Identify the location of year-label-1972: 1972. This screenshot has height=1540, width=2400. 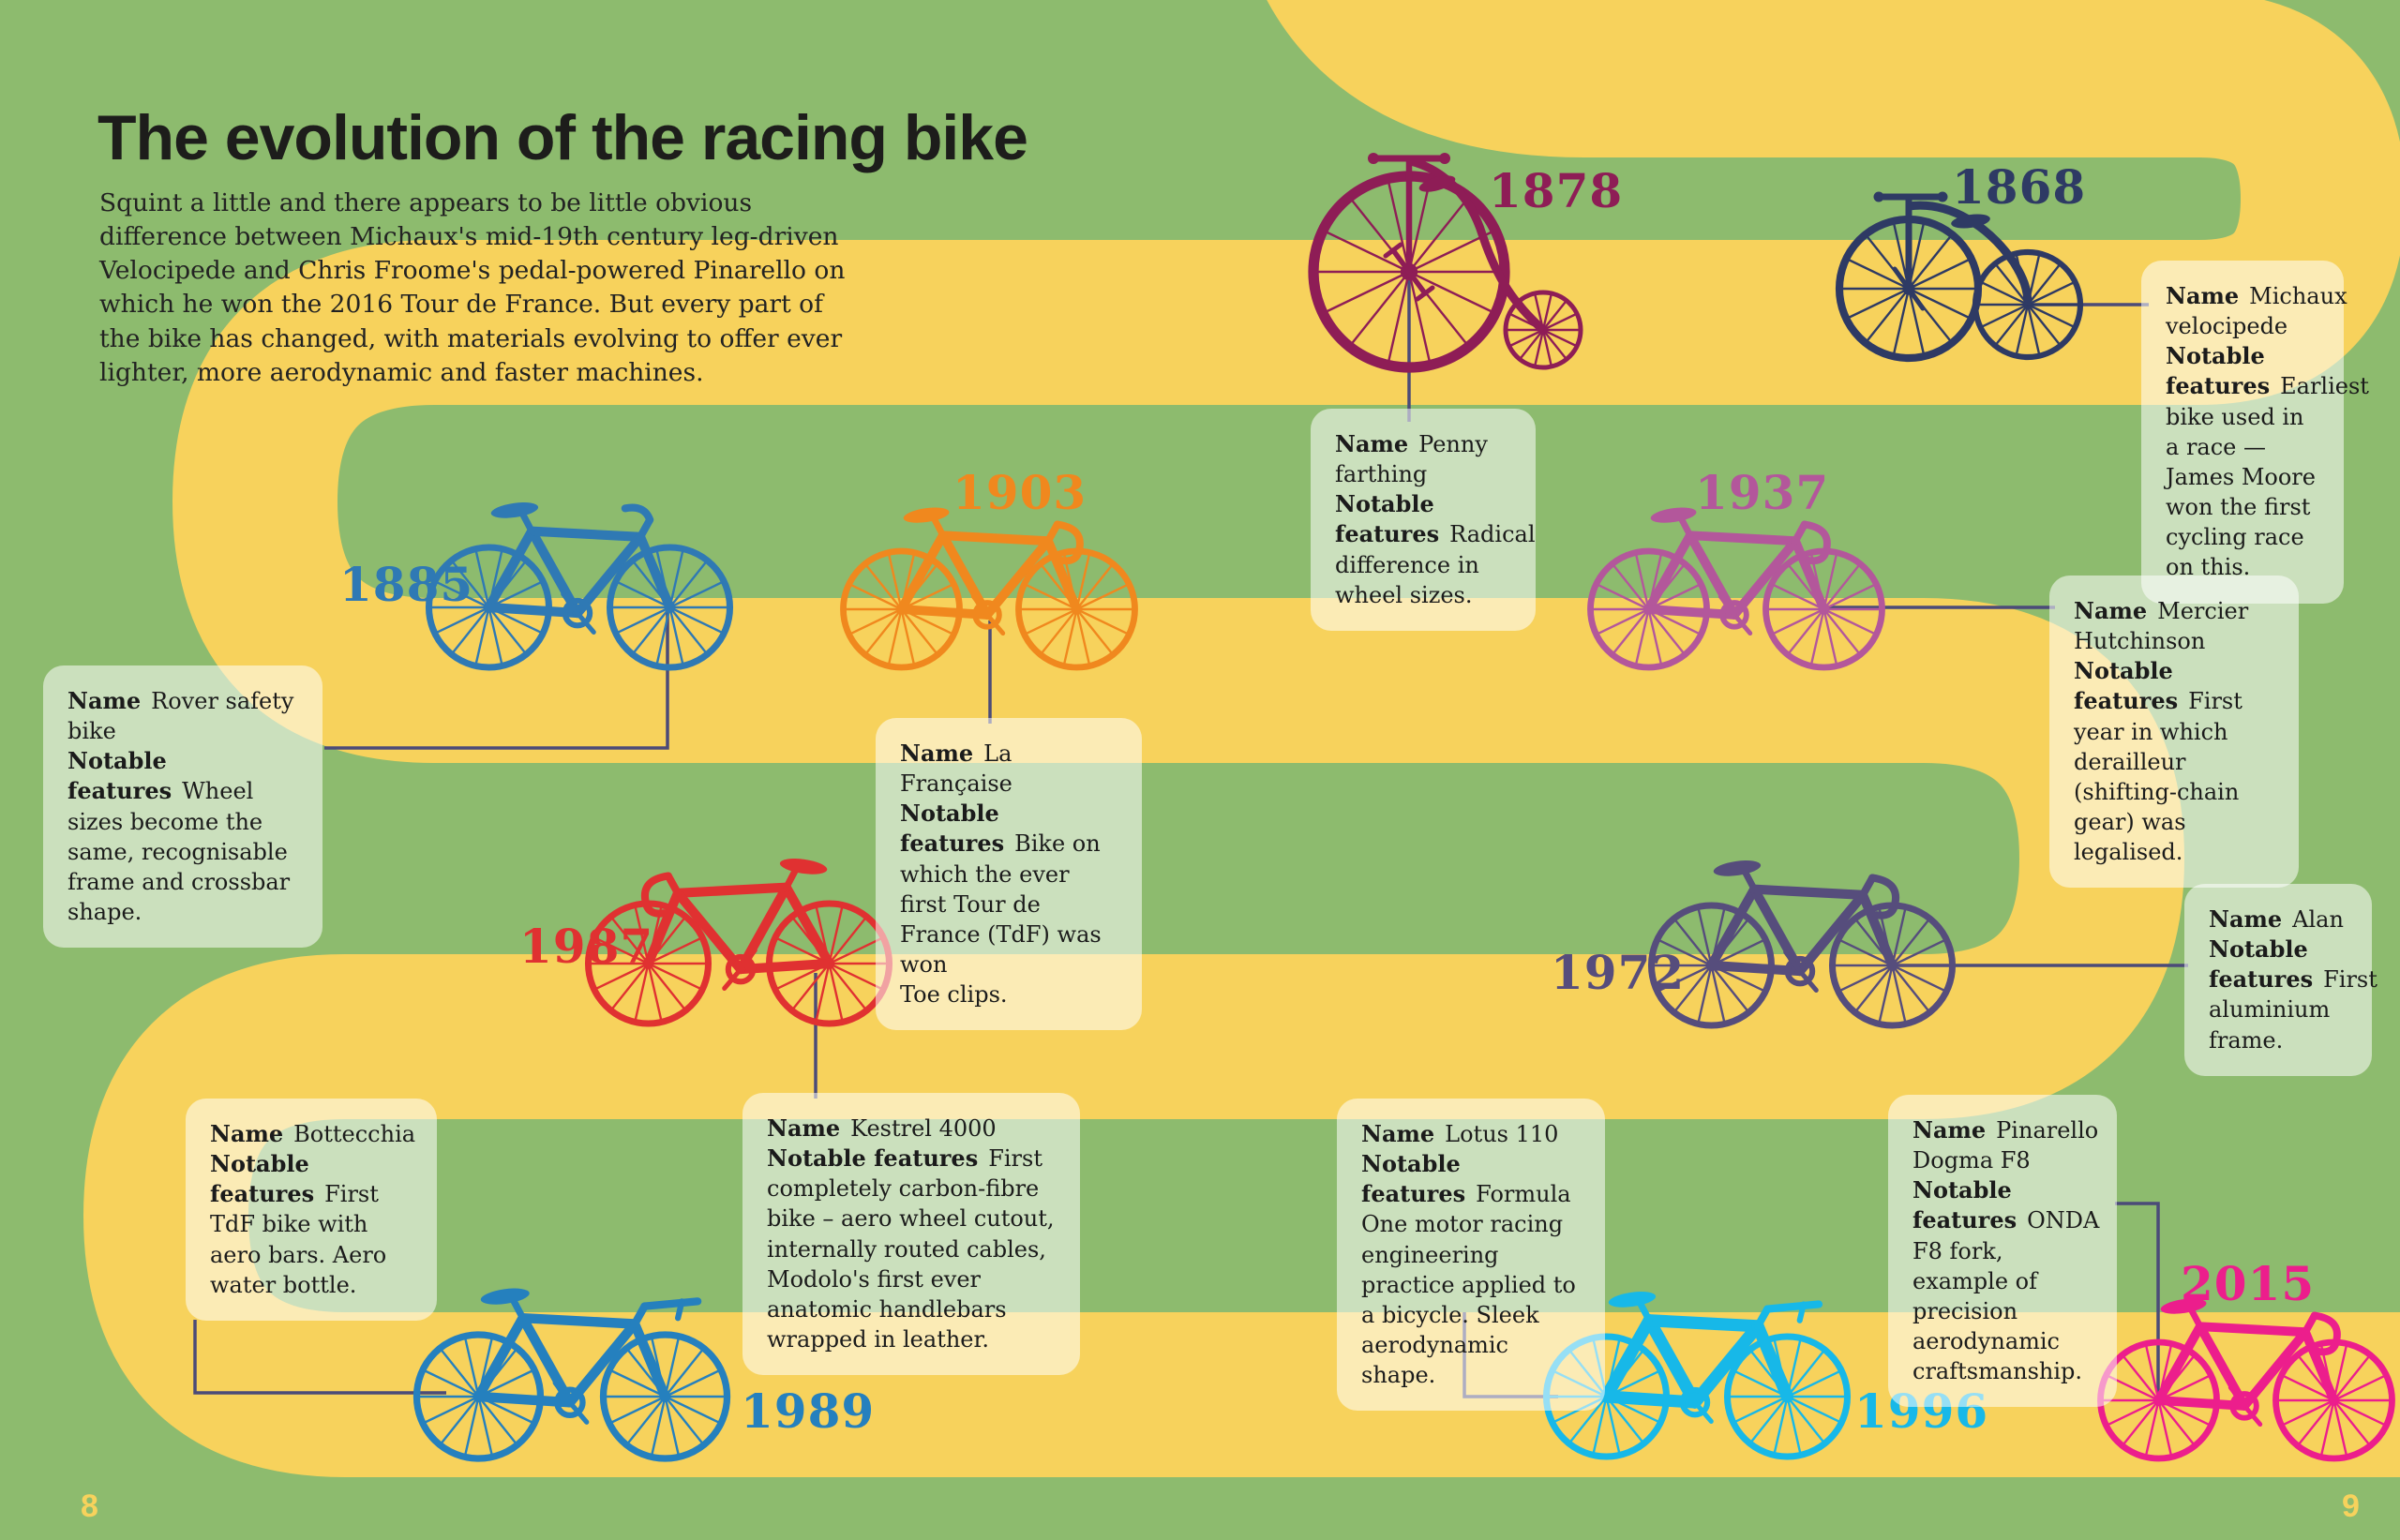
(1618, 972).